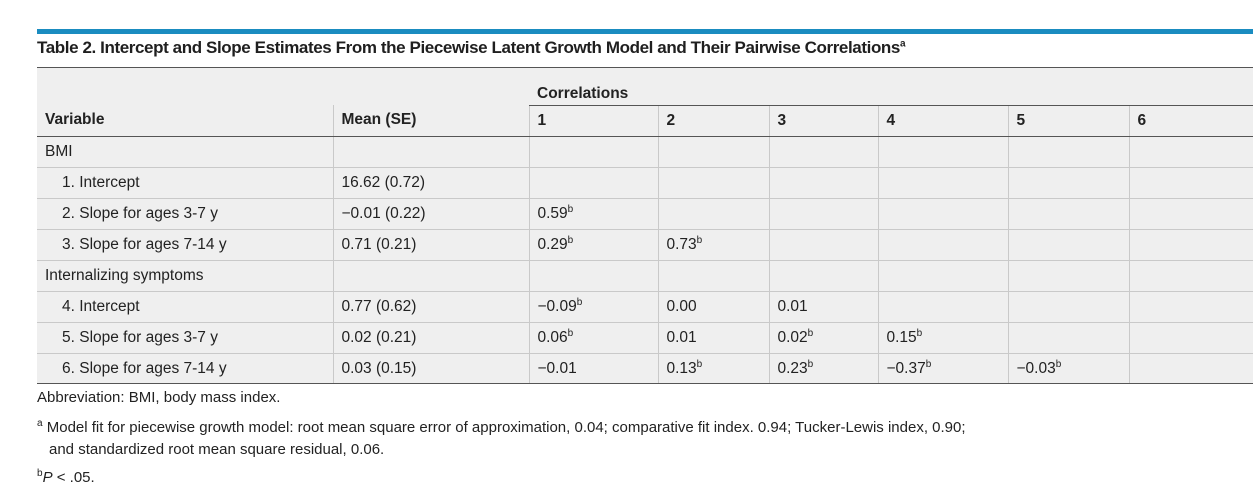 The height and width of the screenshot is (499, 1255). What do you see at coordinates (645, 121) in the screenshot?
I see `header-row-2: Variable Mean (SE) 1 2 3 4 5 6` at bounding box center [645, 121].